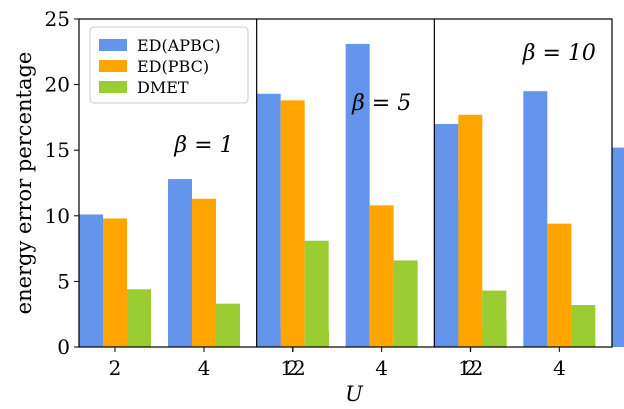 The height and width of the screenshot is (409, 624). Describe the element at coordinates (57, 85) in the screenshot. I see `y-tick-label: 20` at that location.